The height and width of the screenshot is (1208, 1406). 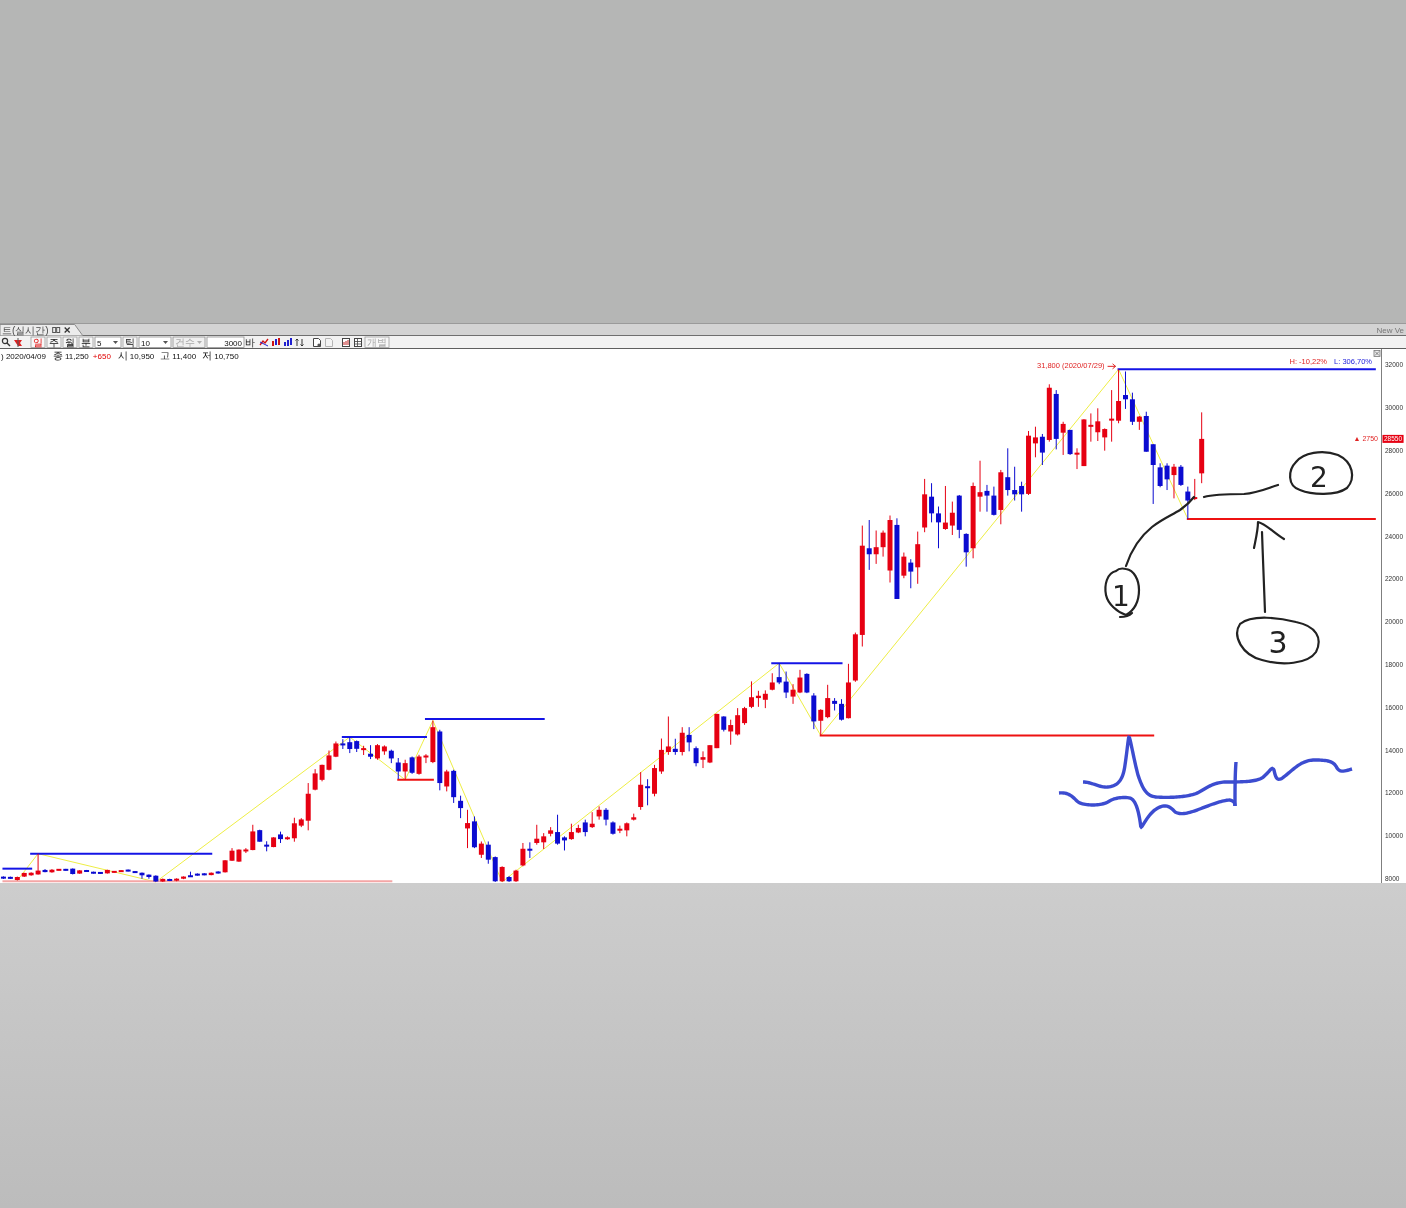 I want to click on control-combo: 10, so click(x=155, y=342).